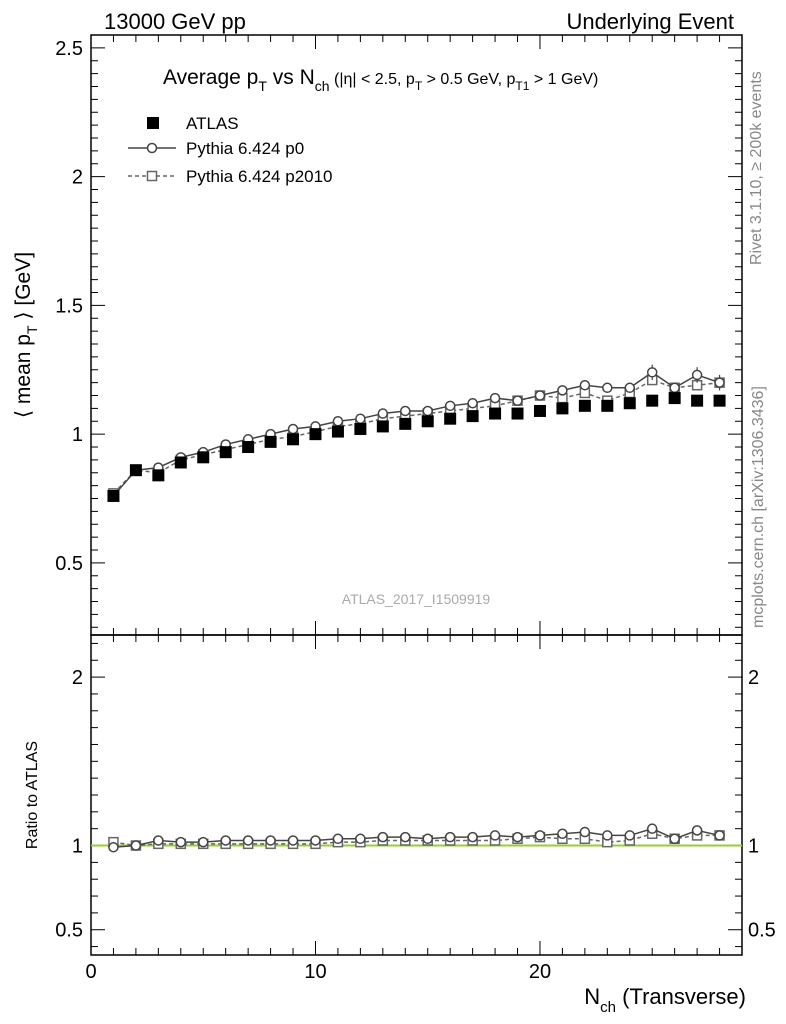 The height and width of the screenshot is (1024, 786). I want to click on ratio-y-axis-label: Ratio to ATLAS, so click(32, 795).